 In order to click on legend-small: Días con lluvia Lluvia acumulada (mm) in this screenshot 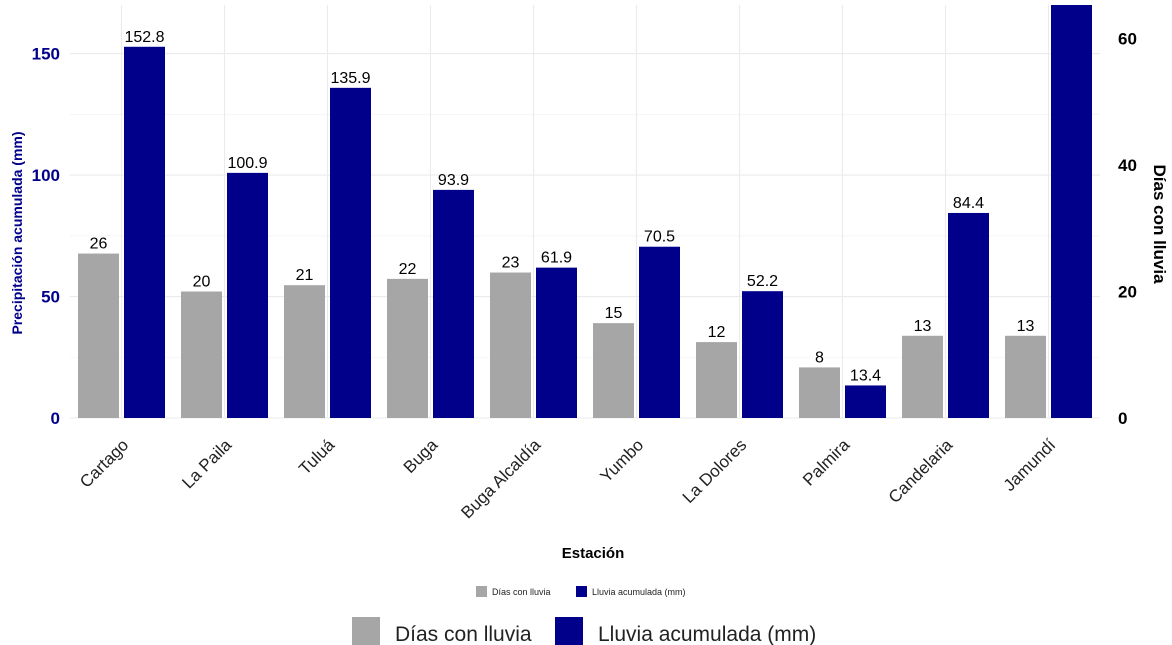, I will do `click(581, 591)`.